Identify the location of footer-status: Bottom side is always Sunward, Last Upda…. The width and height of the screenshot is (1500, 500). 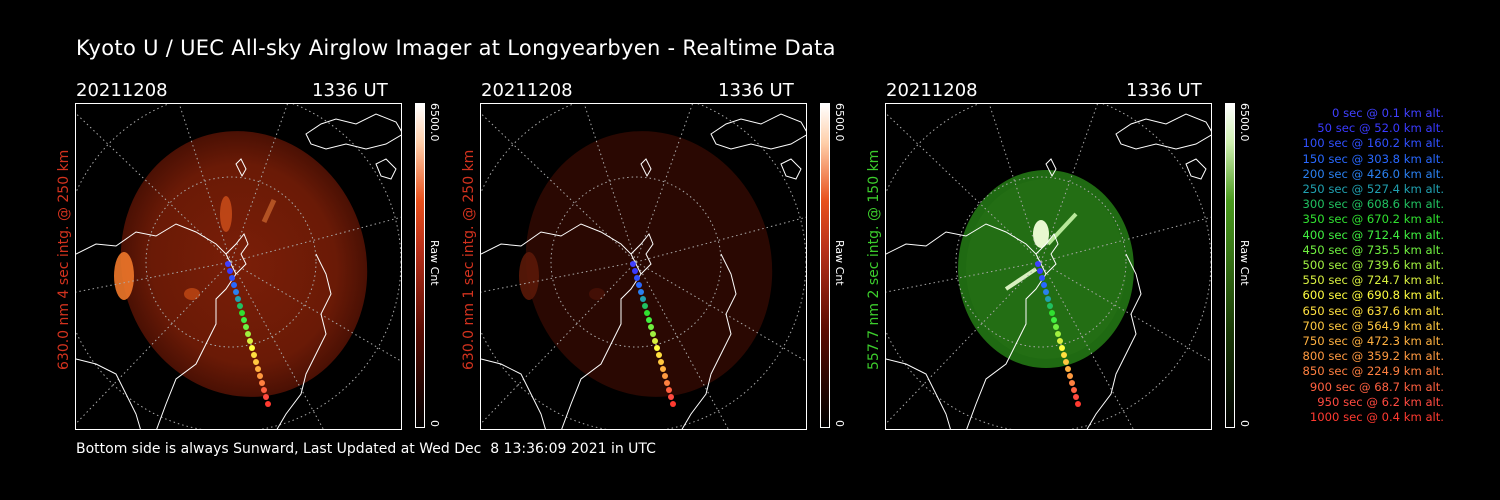
(366, 449).